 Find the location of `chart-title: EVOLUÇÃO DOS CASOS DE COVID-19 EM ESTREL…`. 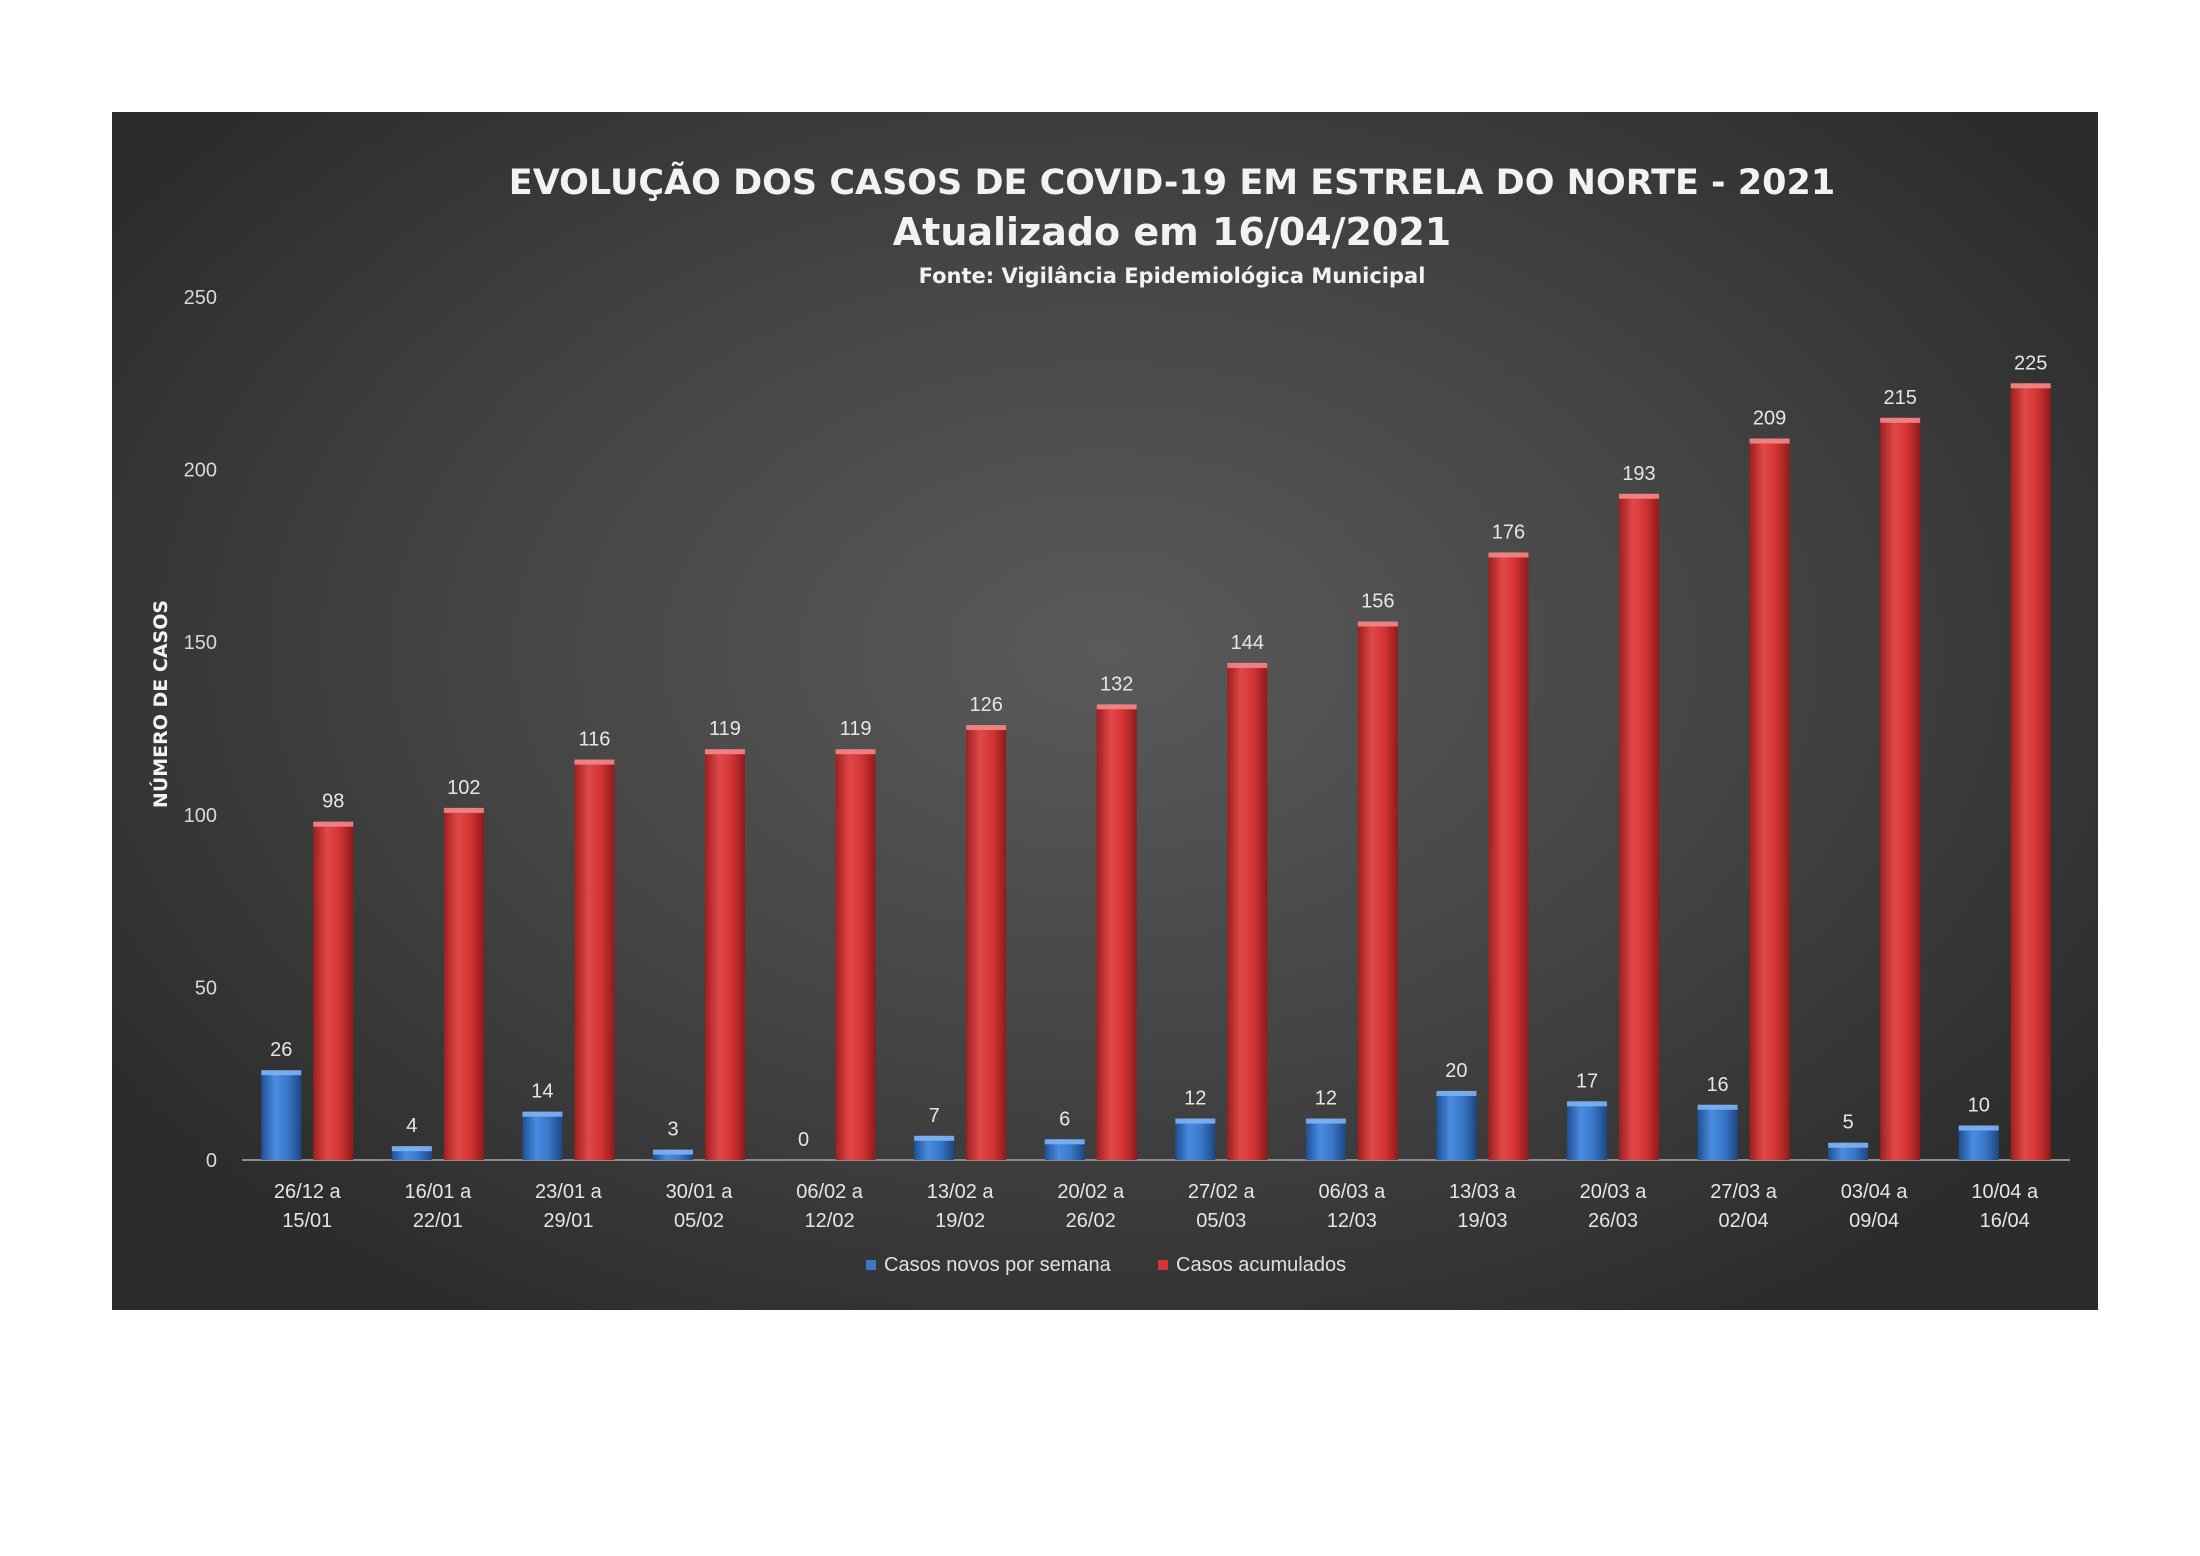

chart-title: EVOLUÇÃO DOS CASOS DE COVID-19 EM ESTREL… is located at coordinates (1172, 182).